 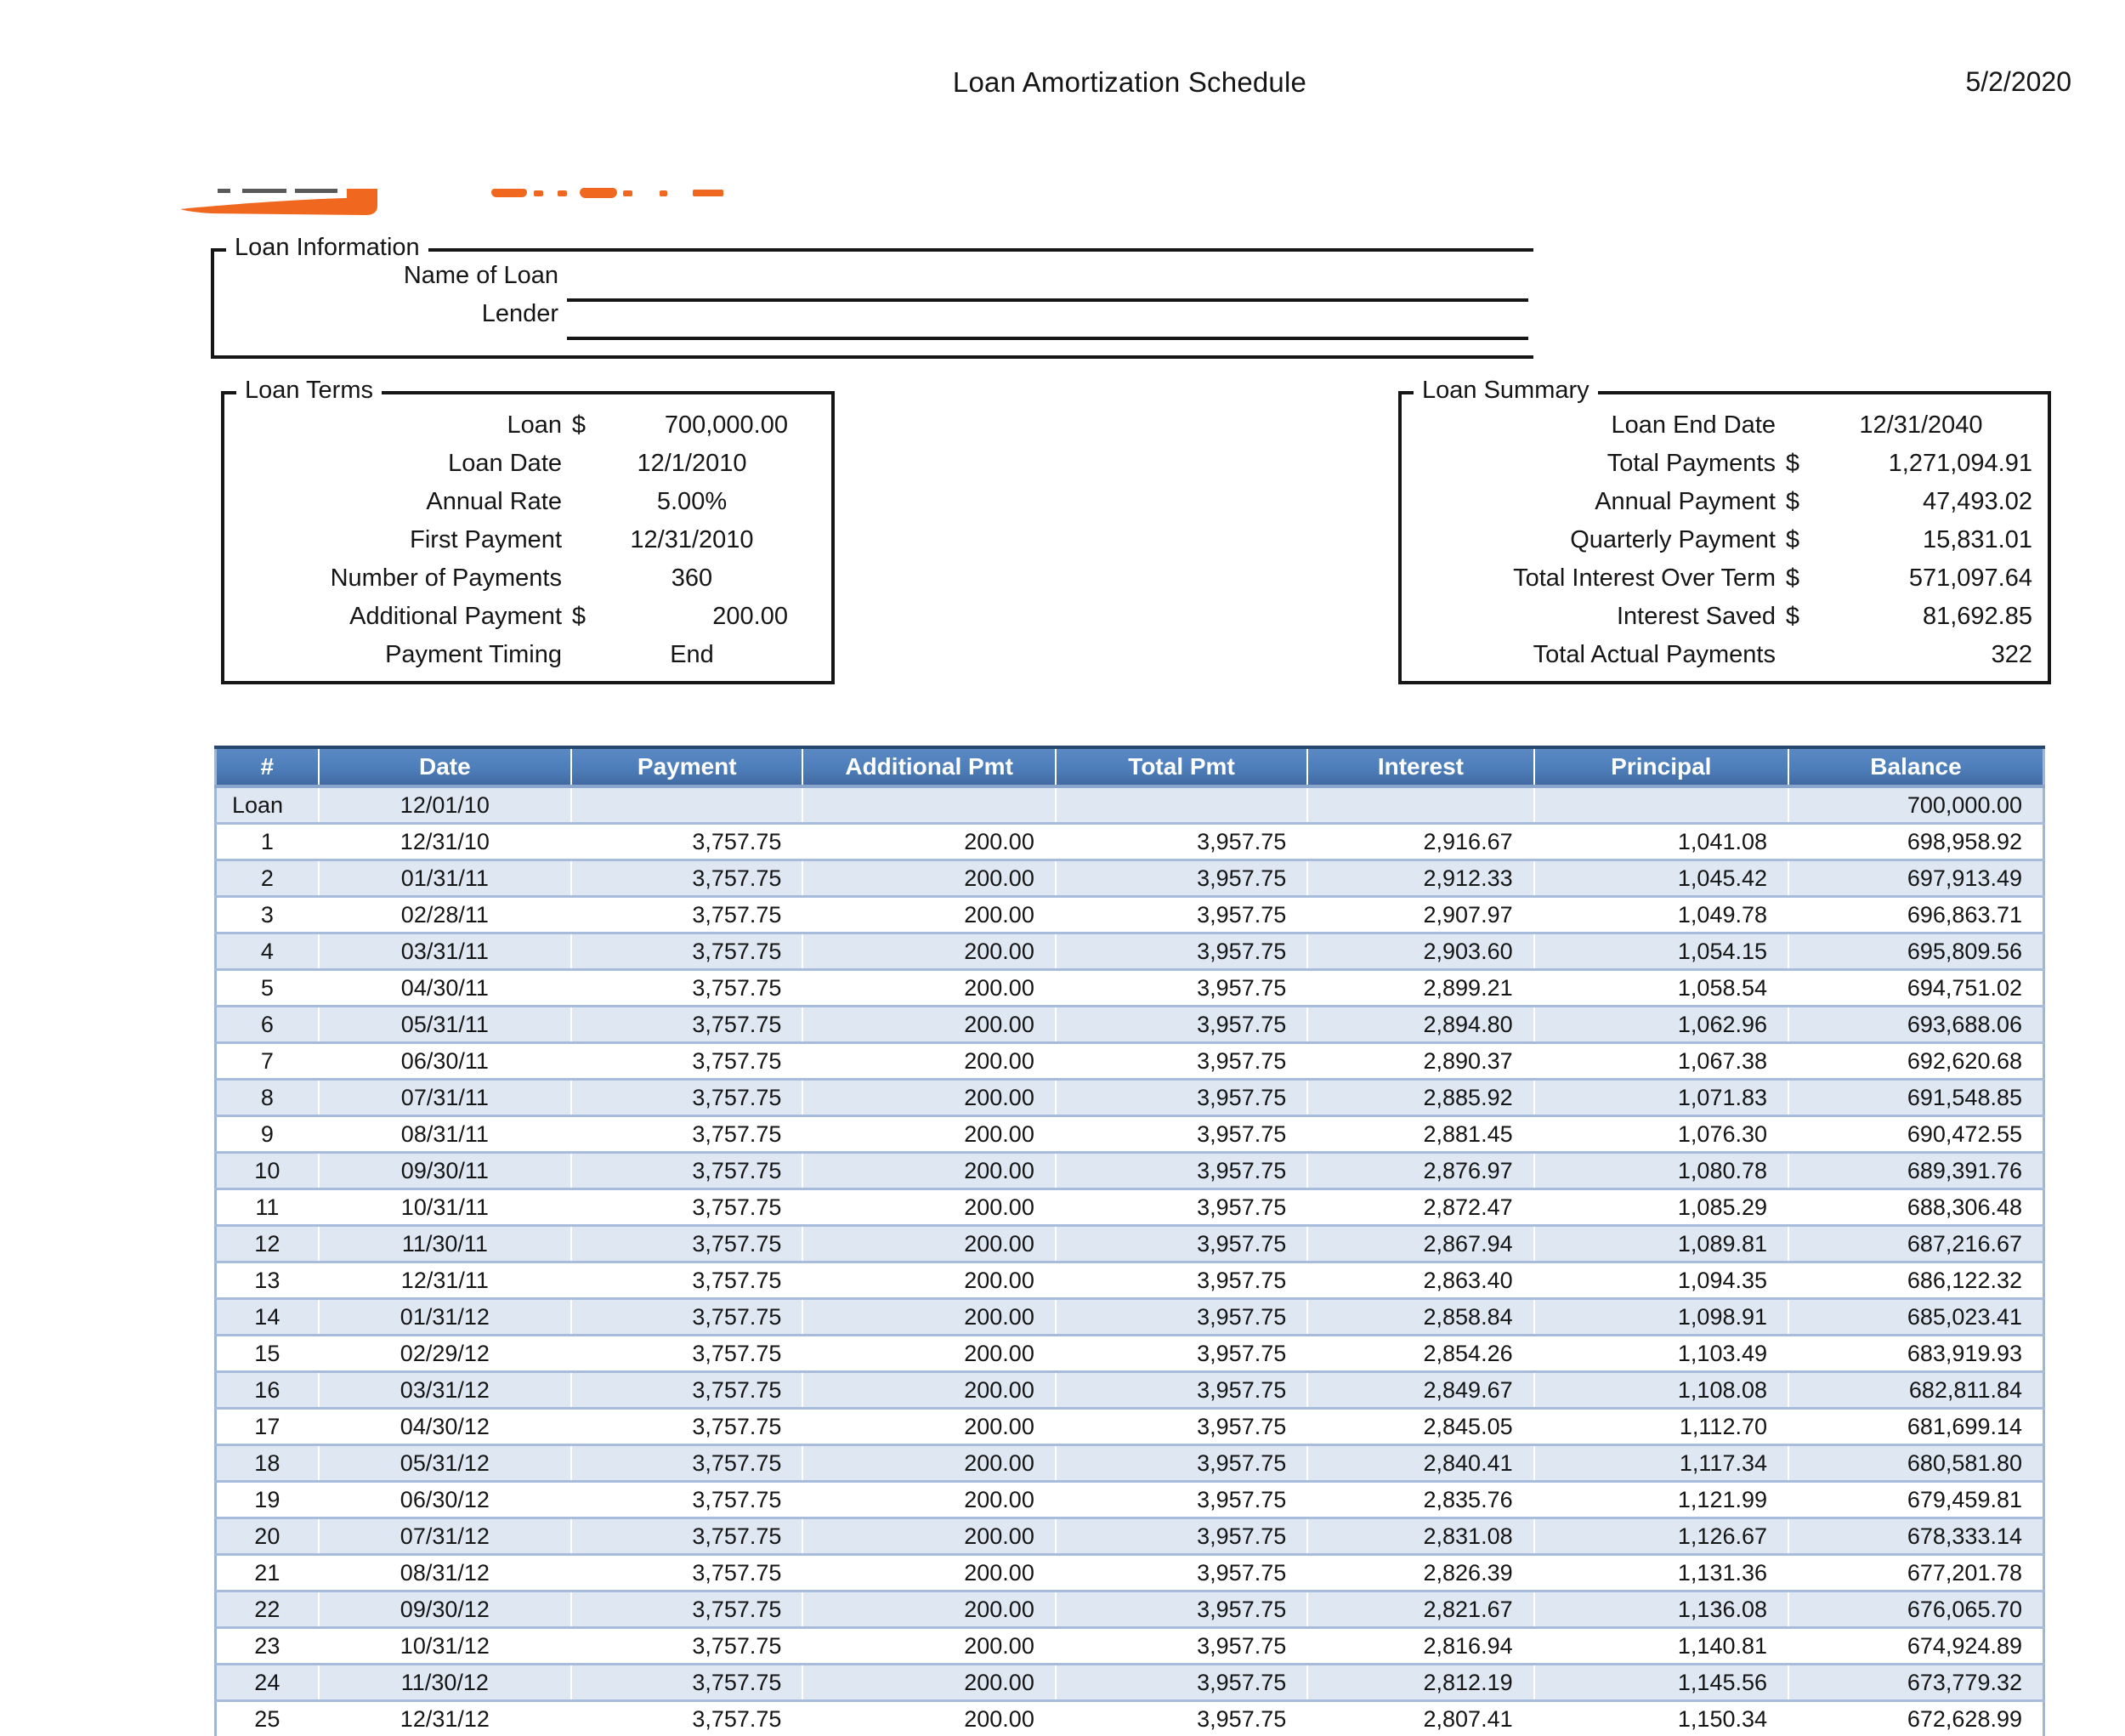 I want to click on cell-interest: 2,899.21, so click(x=1420, y=989).